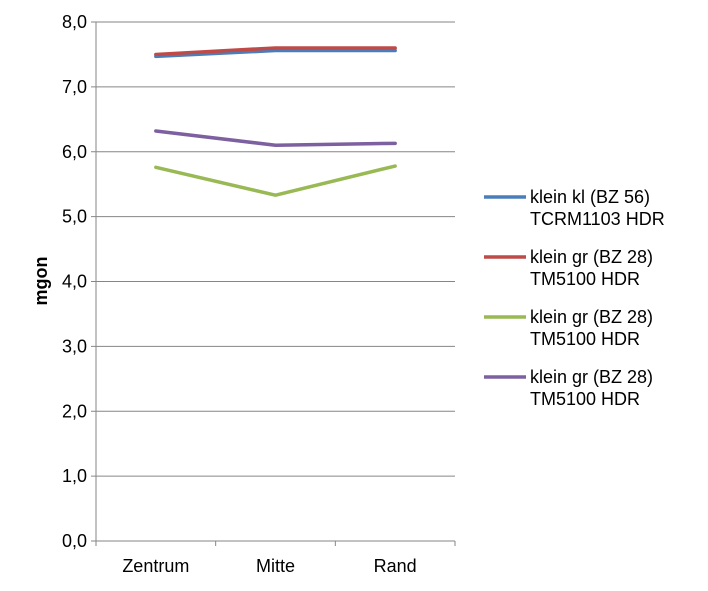 The height and width of the screenshot is (591, 708). Describe the element at coordinates (41, 281) in the screenshot. I see `y-axis-label: mgon` at that location.